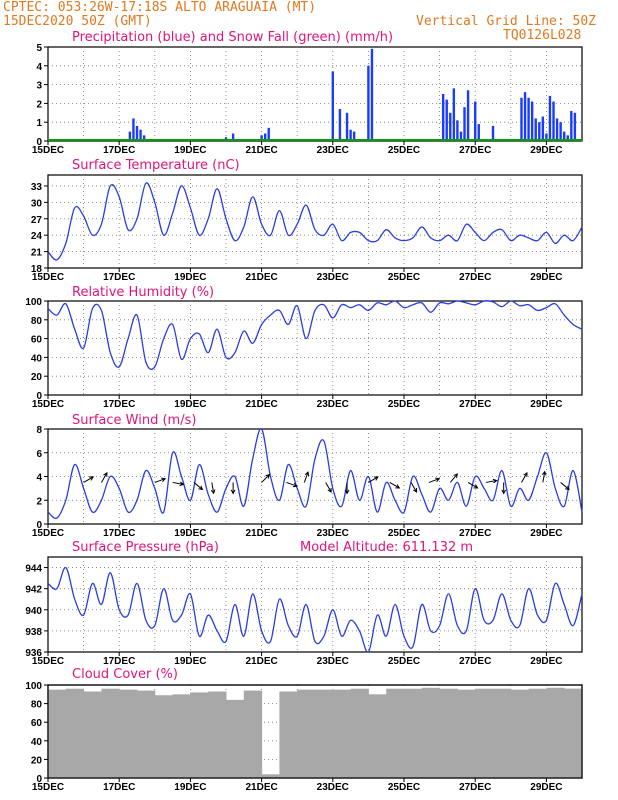 The height and width of the screenshot is (800, 618). I want to click on y-tick-label: 938, so click(33, 632).